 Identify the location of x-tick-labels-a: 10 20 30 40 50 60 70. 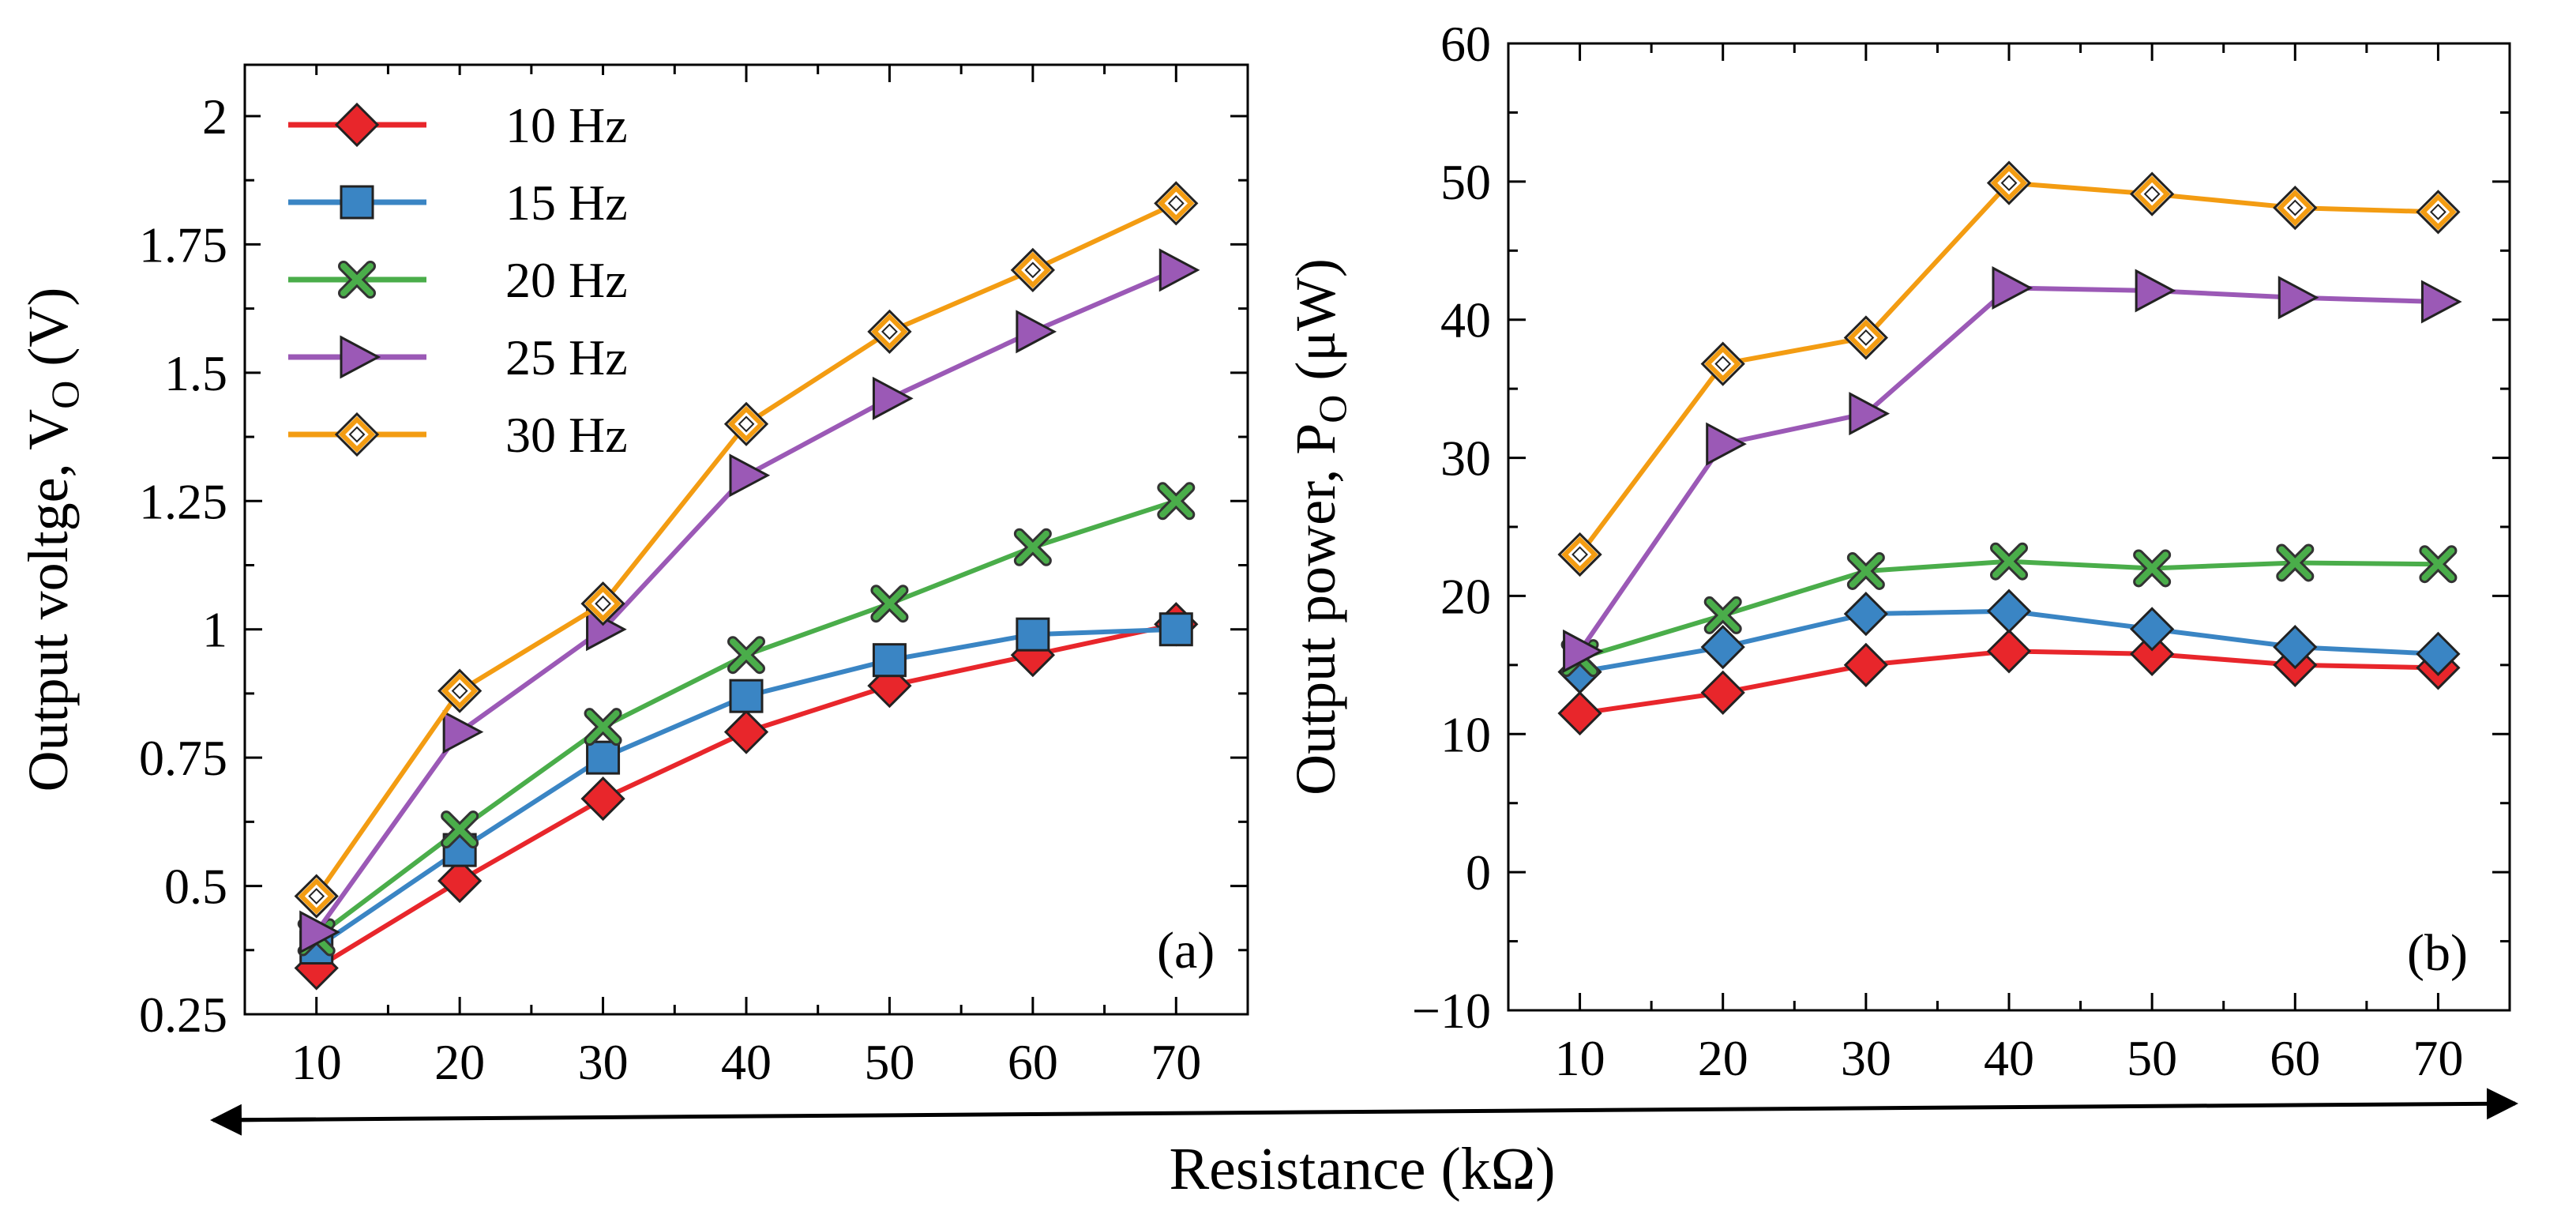
(746, 1062).